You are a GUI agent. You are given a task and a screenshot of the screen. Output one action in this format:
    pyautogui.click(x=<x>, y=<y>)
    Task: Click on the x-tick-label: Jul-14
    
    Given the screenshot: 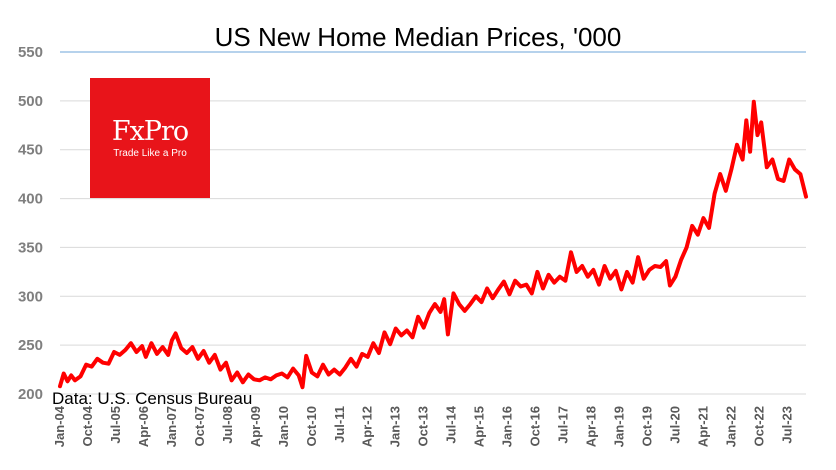 What is the action you would take?
    pyautogui.click(x=451, y=424)
    